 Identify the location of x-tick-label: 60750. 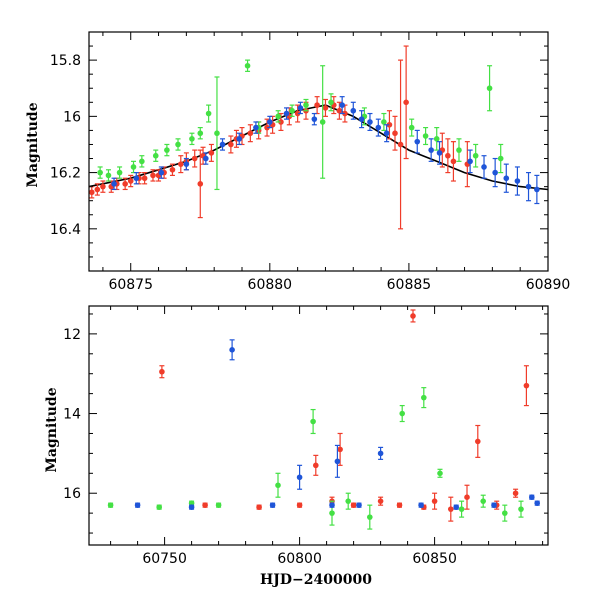
(164, 559).